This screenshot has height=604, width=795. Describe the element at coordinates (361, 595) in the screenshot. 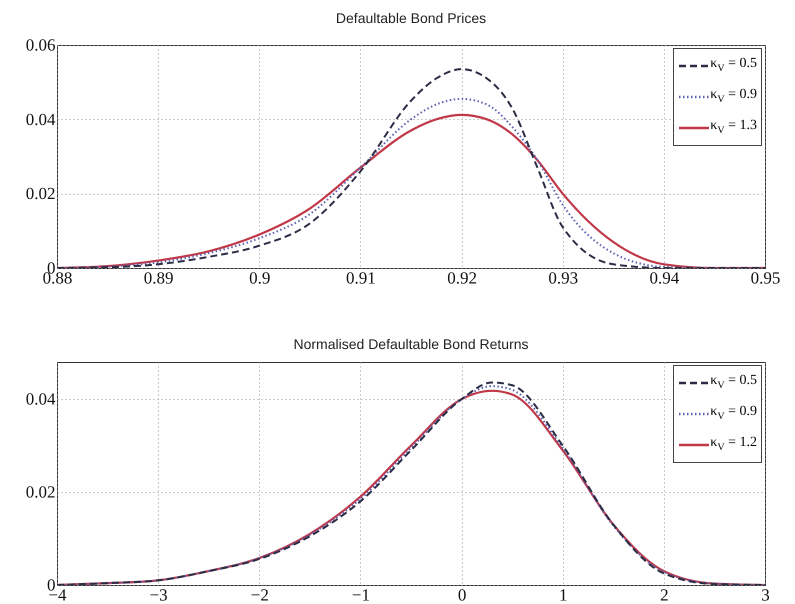

I see `x-tick-label: −1` at that location.